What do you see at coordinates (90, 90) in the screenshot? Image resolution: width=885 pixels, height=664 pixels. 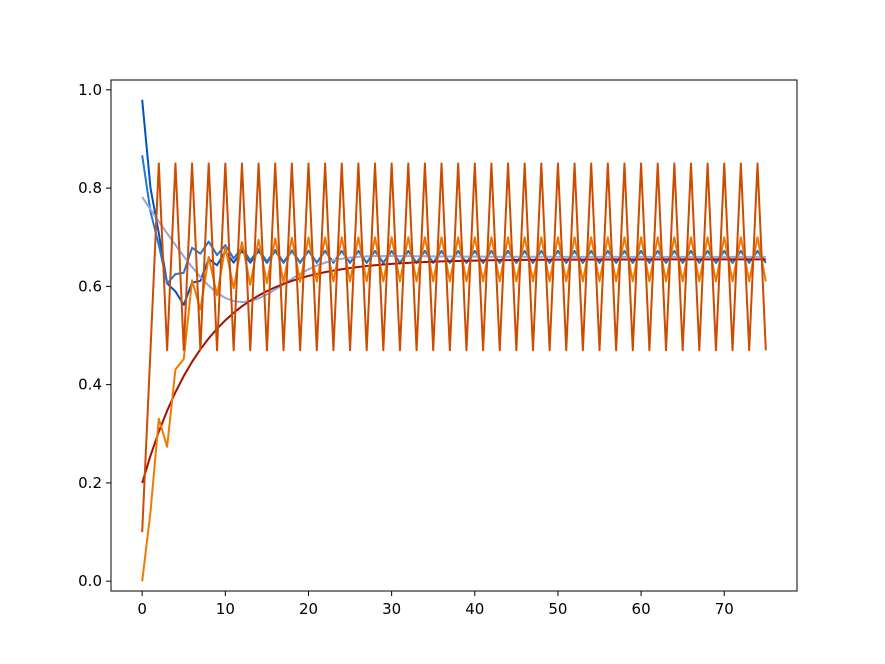 I see `y-tick-label: 1.0` at bounding box center [90, 90].